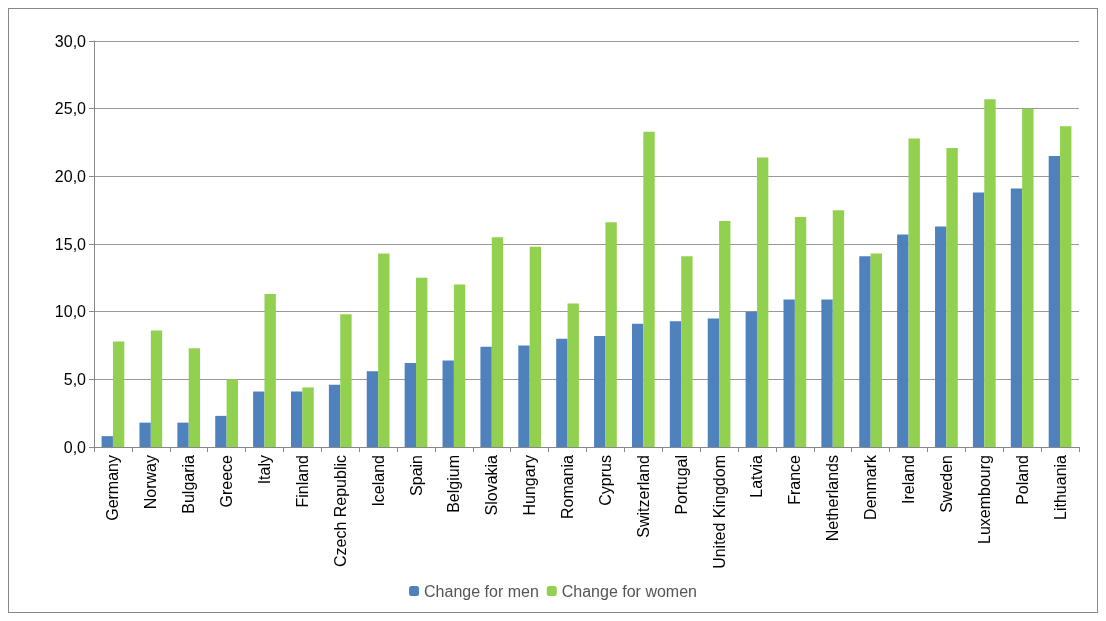 The width and height of the screenshot is (1106, 621). Describe the element at coordinates (984, 499) in the screenshot. I see `x-tick-label: Luxembourg` at that location.